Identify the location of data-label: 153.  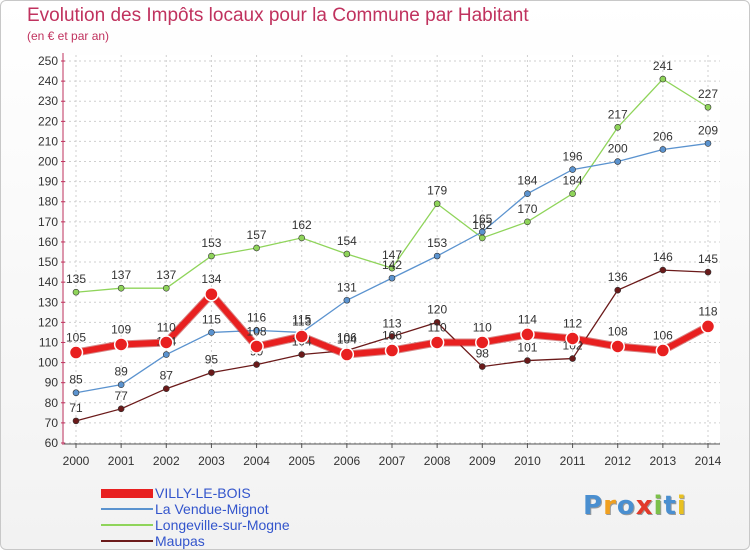
(211, 243).